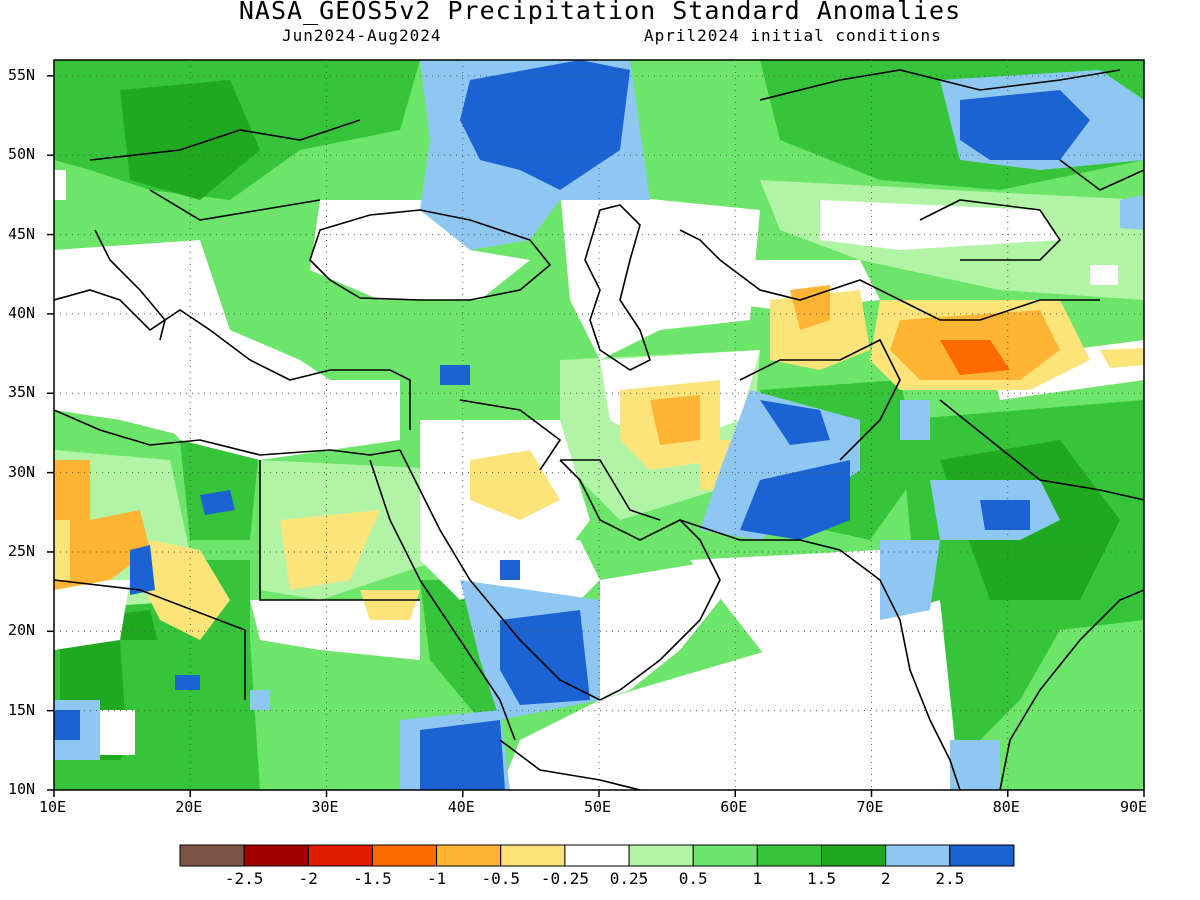 Image resolution: width=1200 pixels, height=900 pixels. I want to click on colorbar-label: -2.5, so click(244, 878).